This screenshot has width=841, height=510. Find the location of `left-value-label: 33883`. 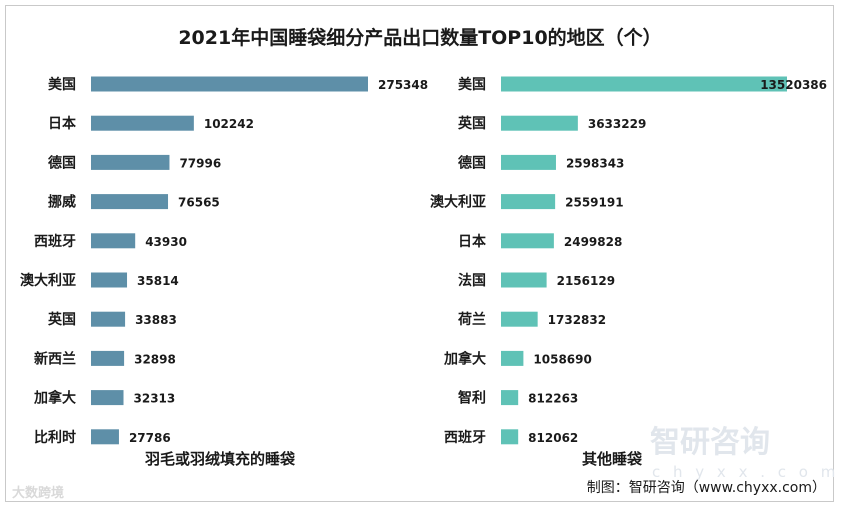

left-value-label: 33883 is located at coordinates (156, 320).